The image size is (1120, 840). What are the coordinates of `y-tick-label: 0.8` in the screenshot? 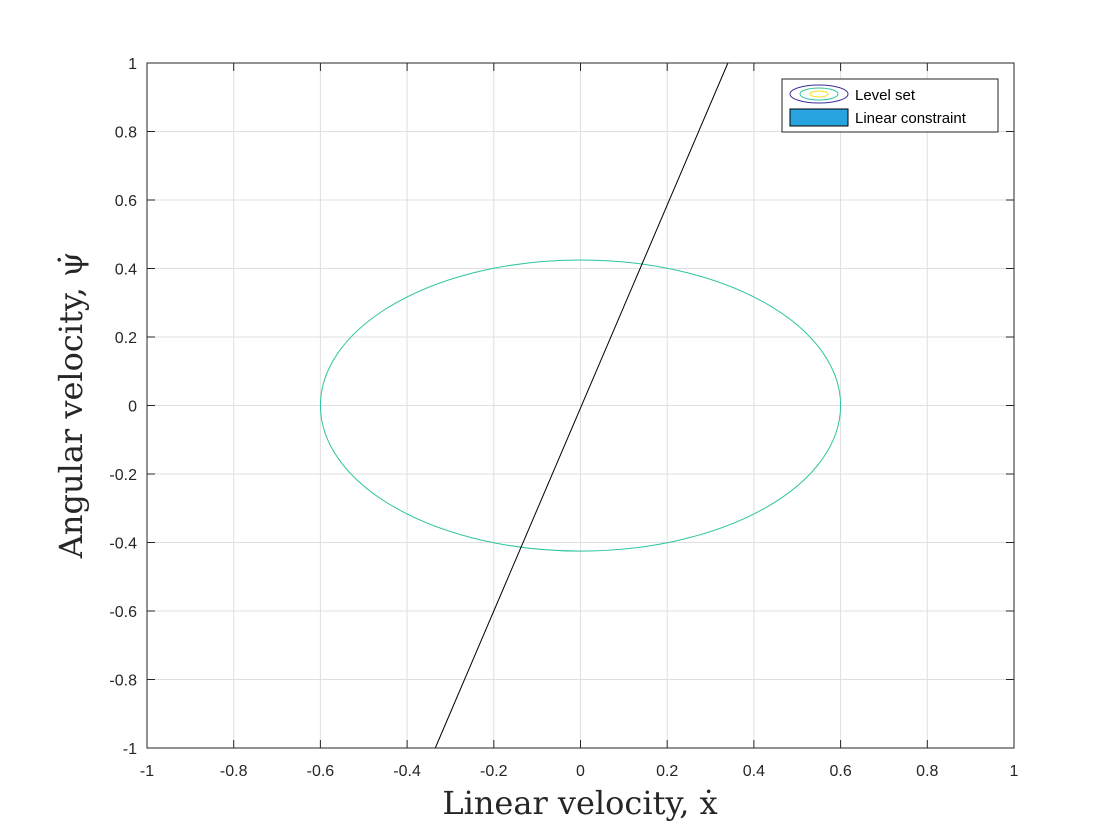 It's located at (126, 133).